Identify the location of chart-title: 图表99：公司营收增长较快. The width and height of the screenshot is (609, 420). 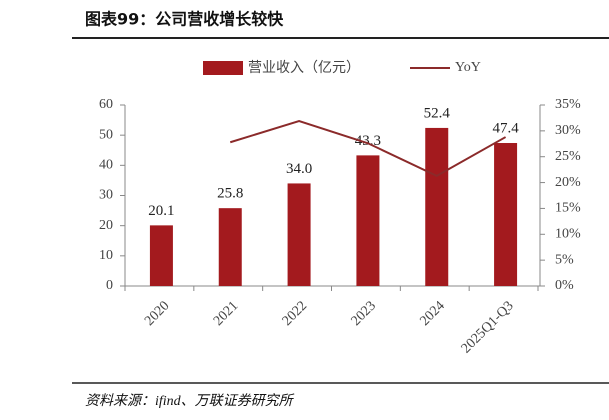
(184, 19).